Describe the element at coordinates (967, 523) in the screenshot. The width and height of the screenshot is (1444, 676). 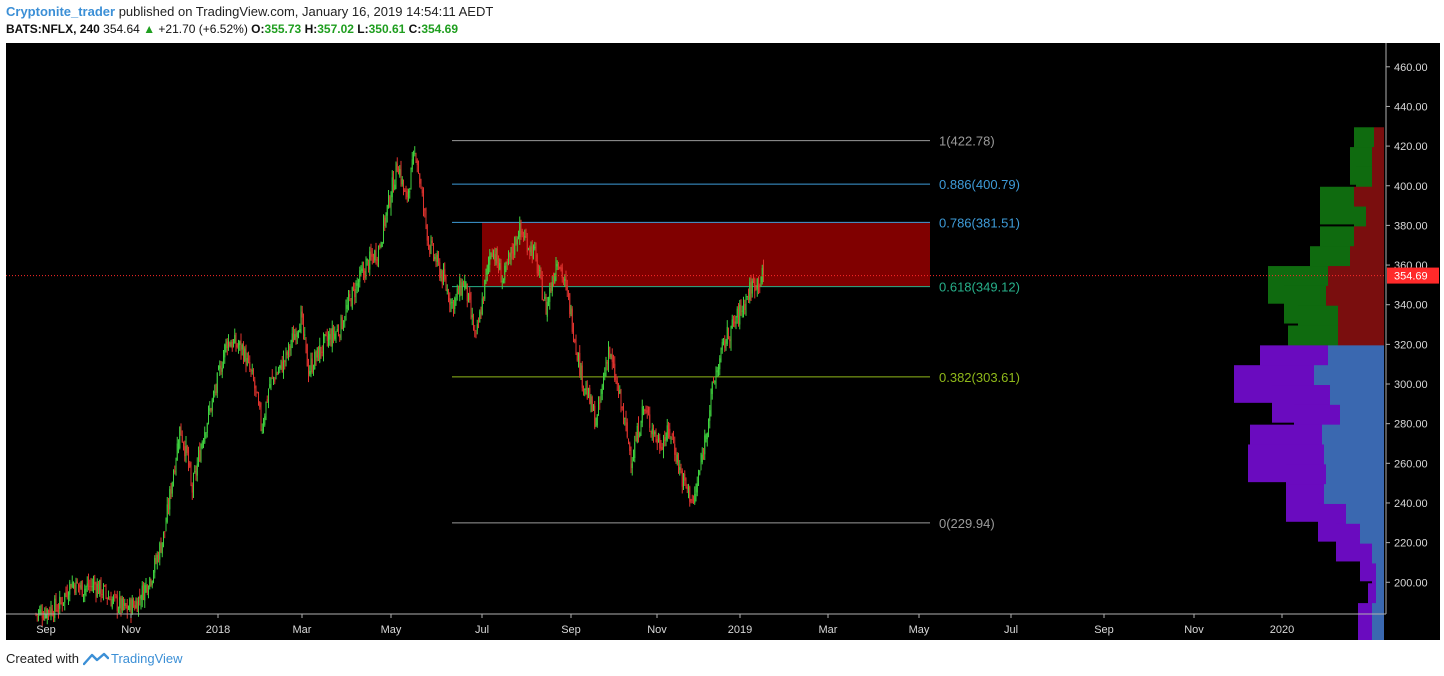
I see `fib-level-label: 0(229.94)` at that location.